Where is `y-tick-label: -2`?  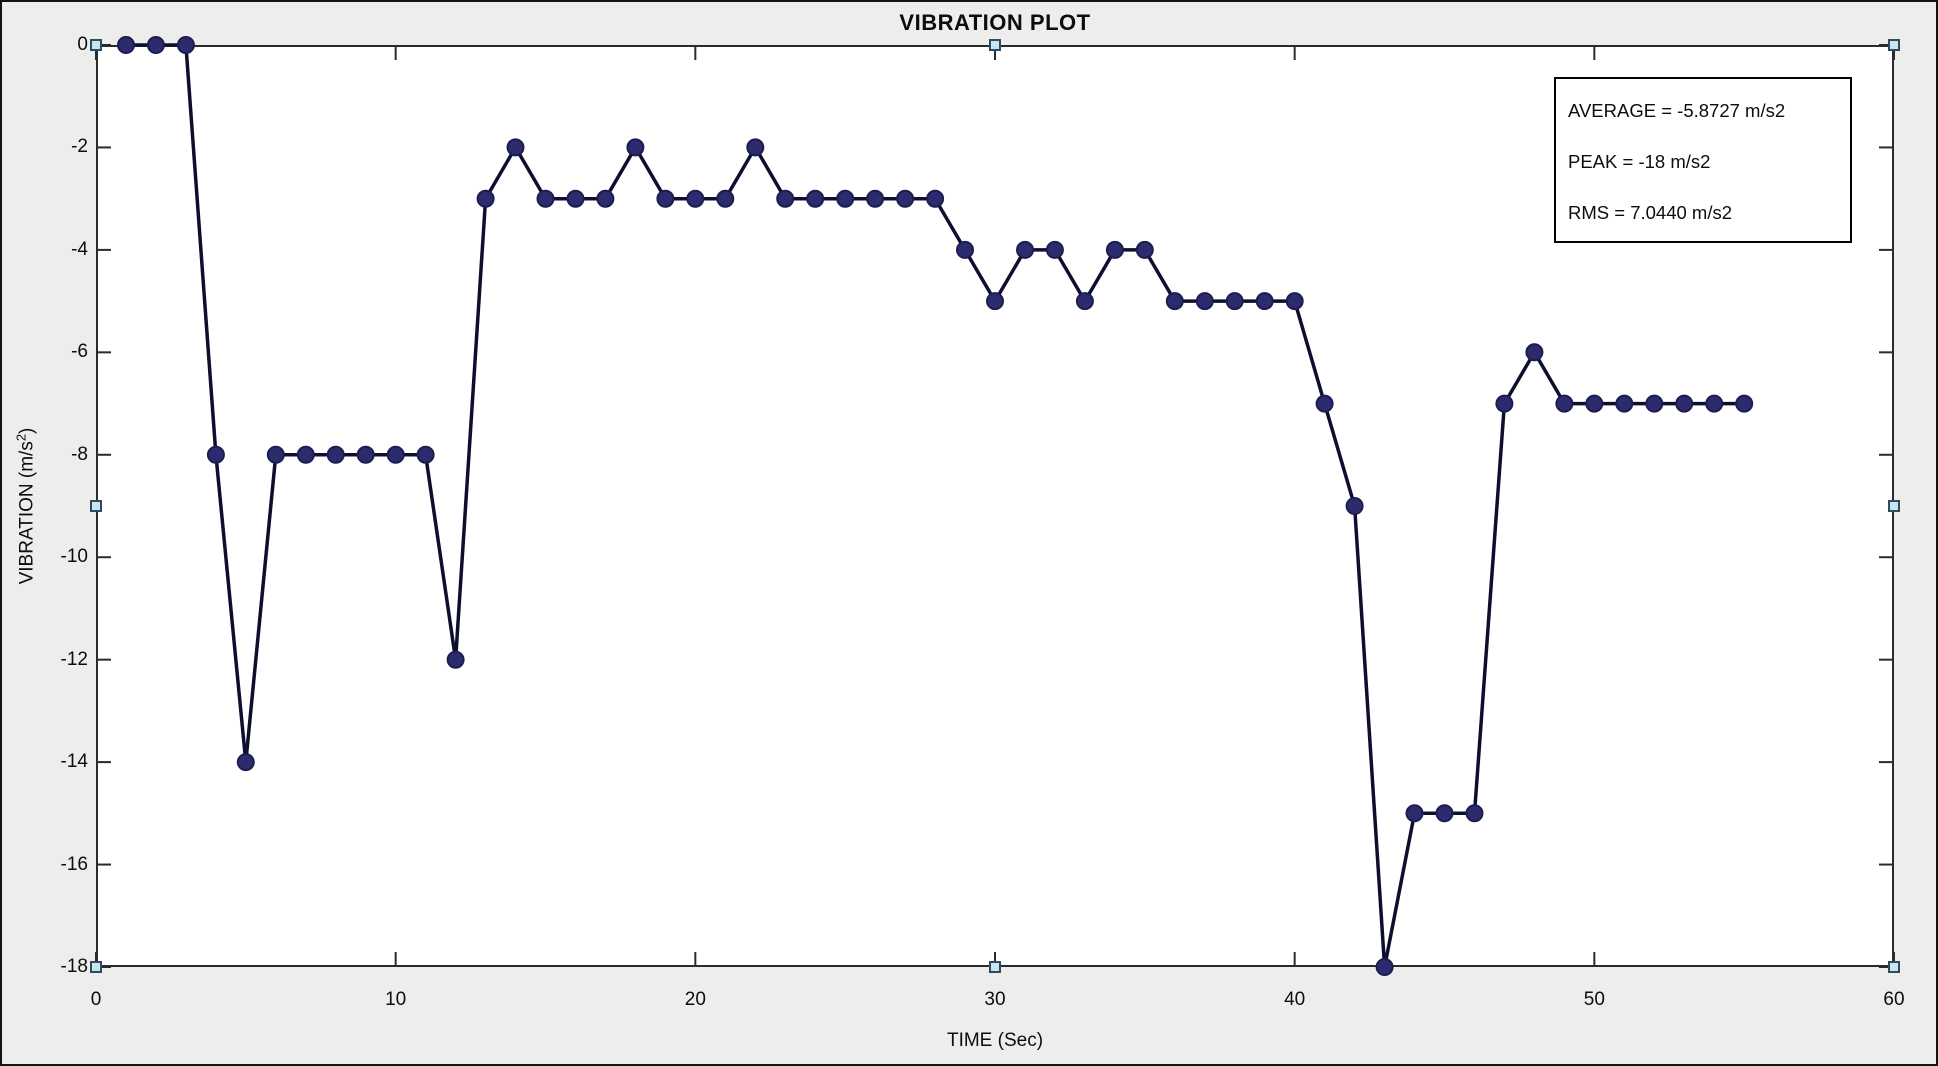 y-tick-label: -2 is located at coordinates (79, 147).